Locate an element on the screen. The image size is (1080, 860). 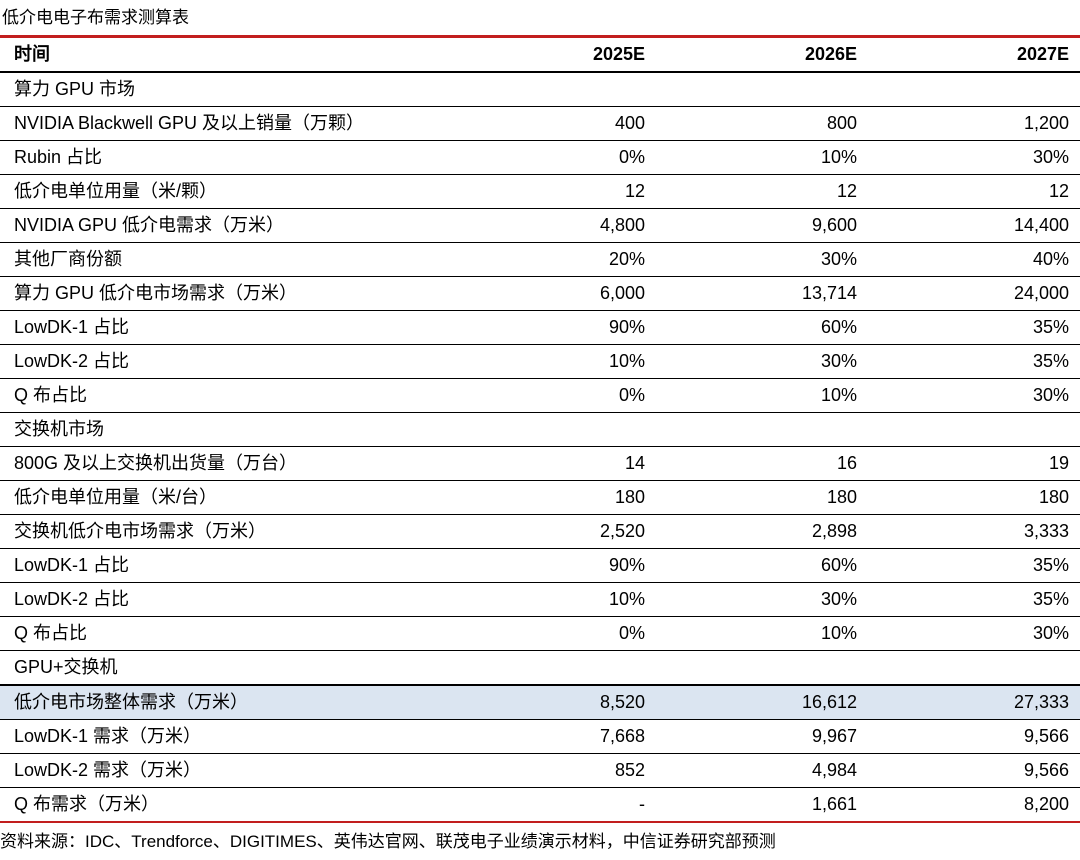
row-label: 低介电单位用量（米/台） is located at coordinates (115, 497).